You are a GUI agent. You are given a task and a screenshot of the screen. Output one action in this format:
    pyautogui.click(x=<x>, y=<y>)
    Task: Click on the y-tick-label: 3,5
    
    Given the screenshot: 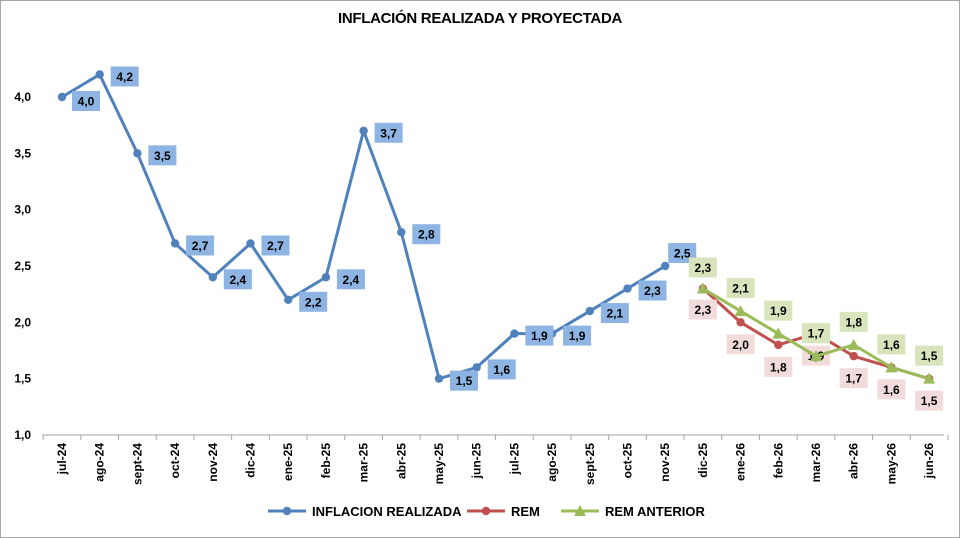 What is the action you would take?
    pyautogui.click(x=22, y=153)
    